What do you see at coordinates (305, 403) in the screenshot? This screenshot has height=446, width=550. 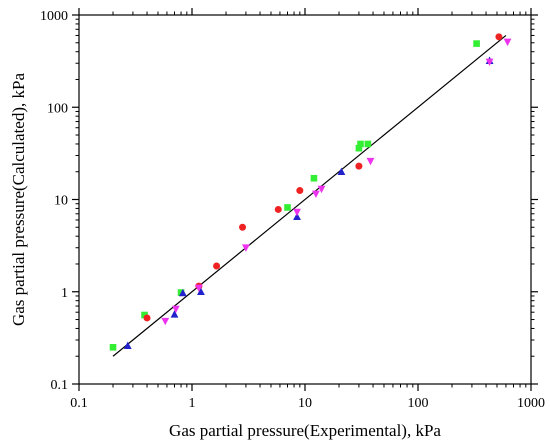 I see `x-tick-label: 10` at bounding box center [305, 403].